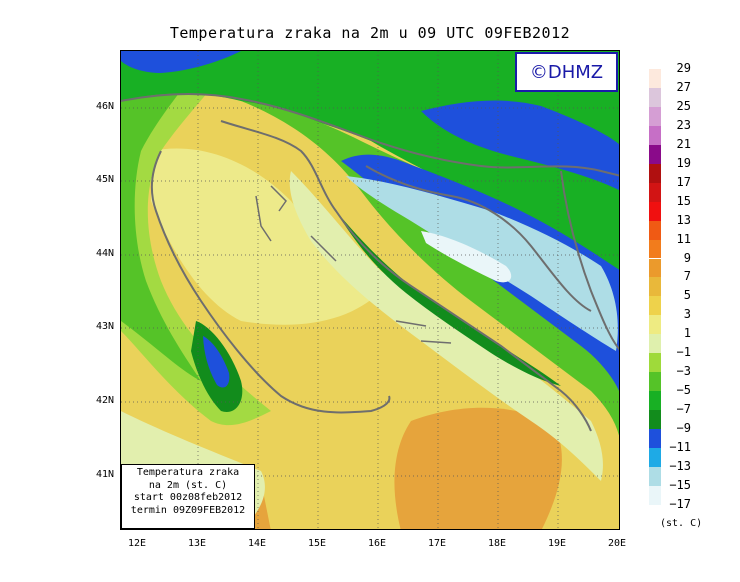 This screenshot has width=740, height=582. I want to click on legend-label: 7, so click(687, 276).